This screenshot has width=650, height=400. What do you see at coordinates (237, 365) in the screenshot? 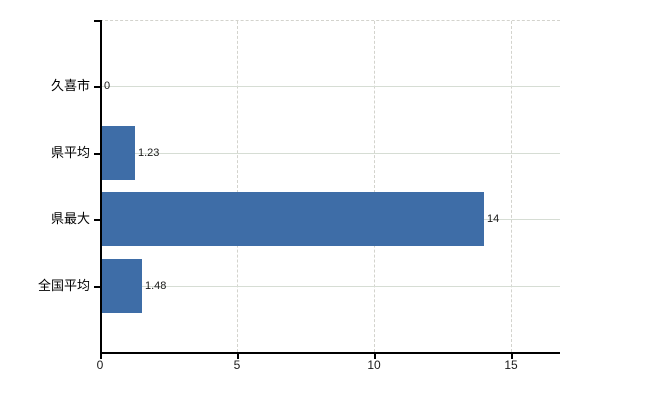
I see `x-axis-tick-label: 5` at bounding box center [237, 365].